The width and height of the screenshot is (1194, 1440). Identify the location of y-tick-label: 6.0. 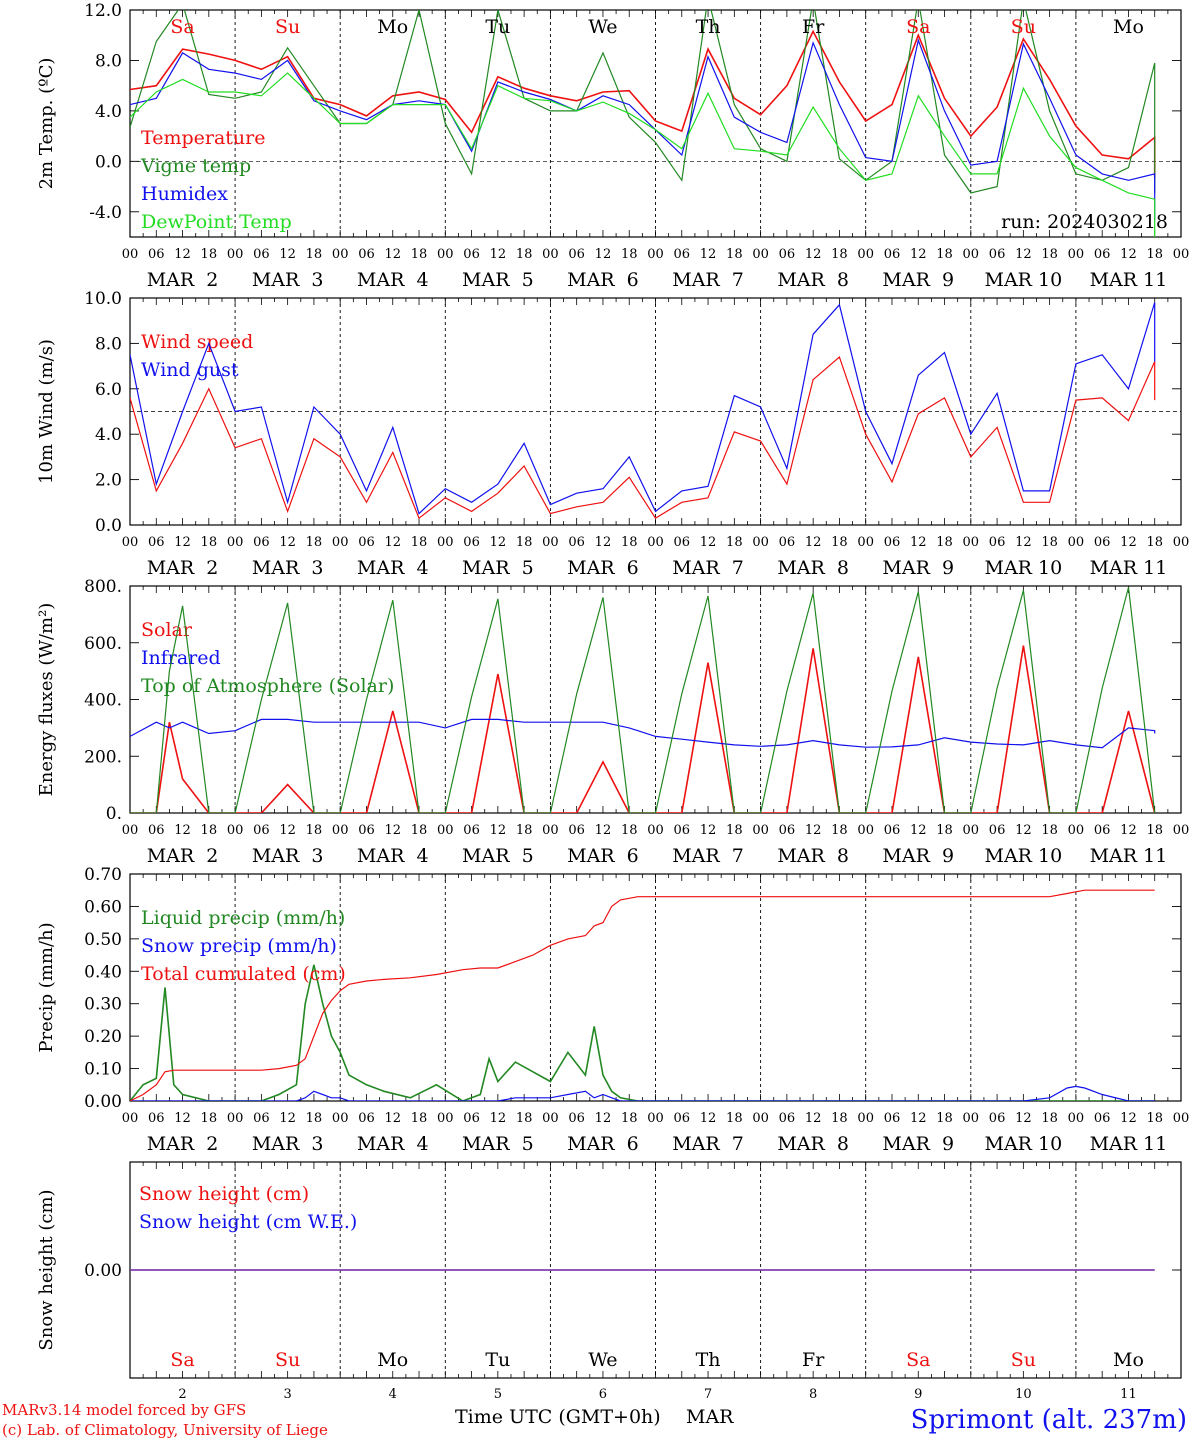
(108, 390).